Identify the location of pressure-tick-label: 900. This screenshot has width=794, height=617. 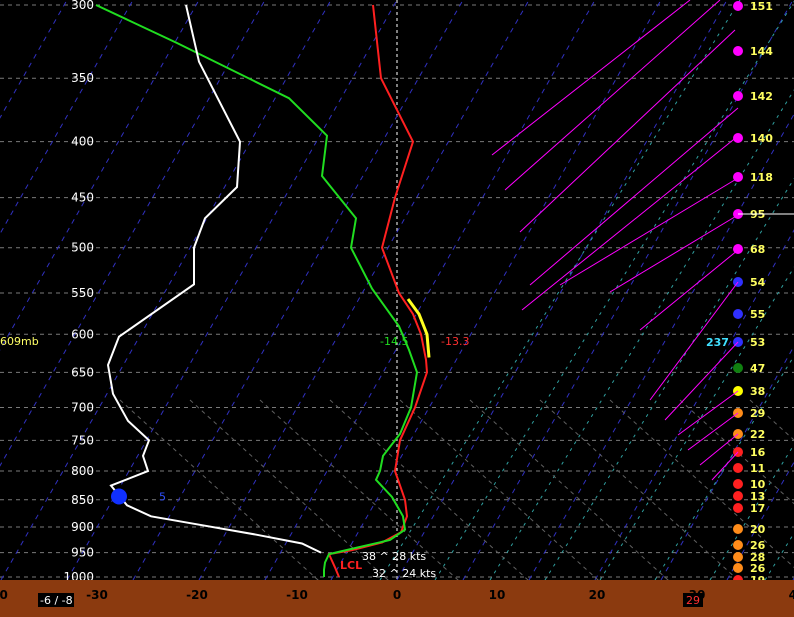
(82, 527).